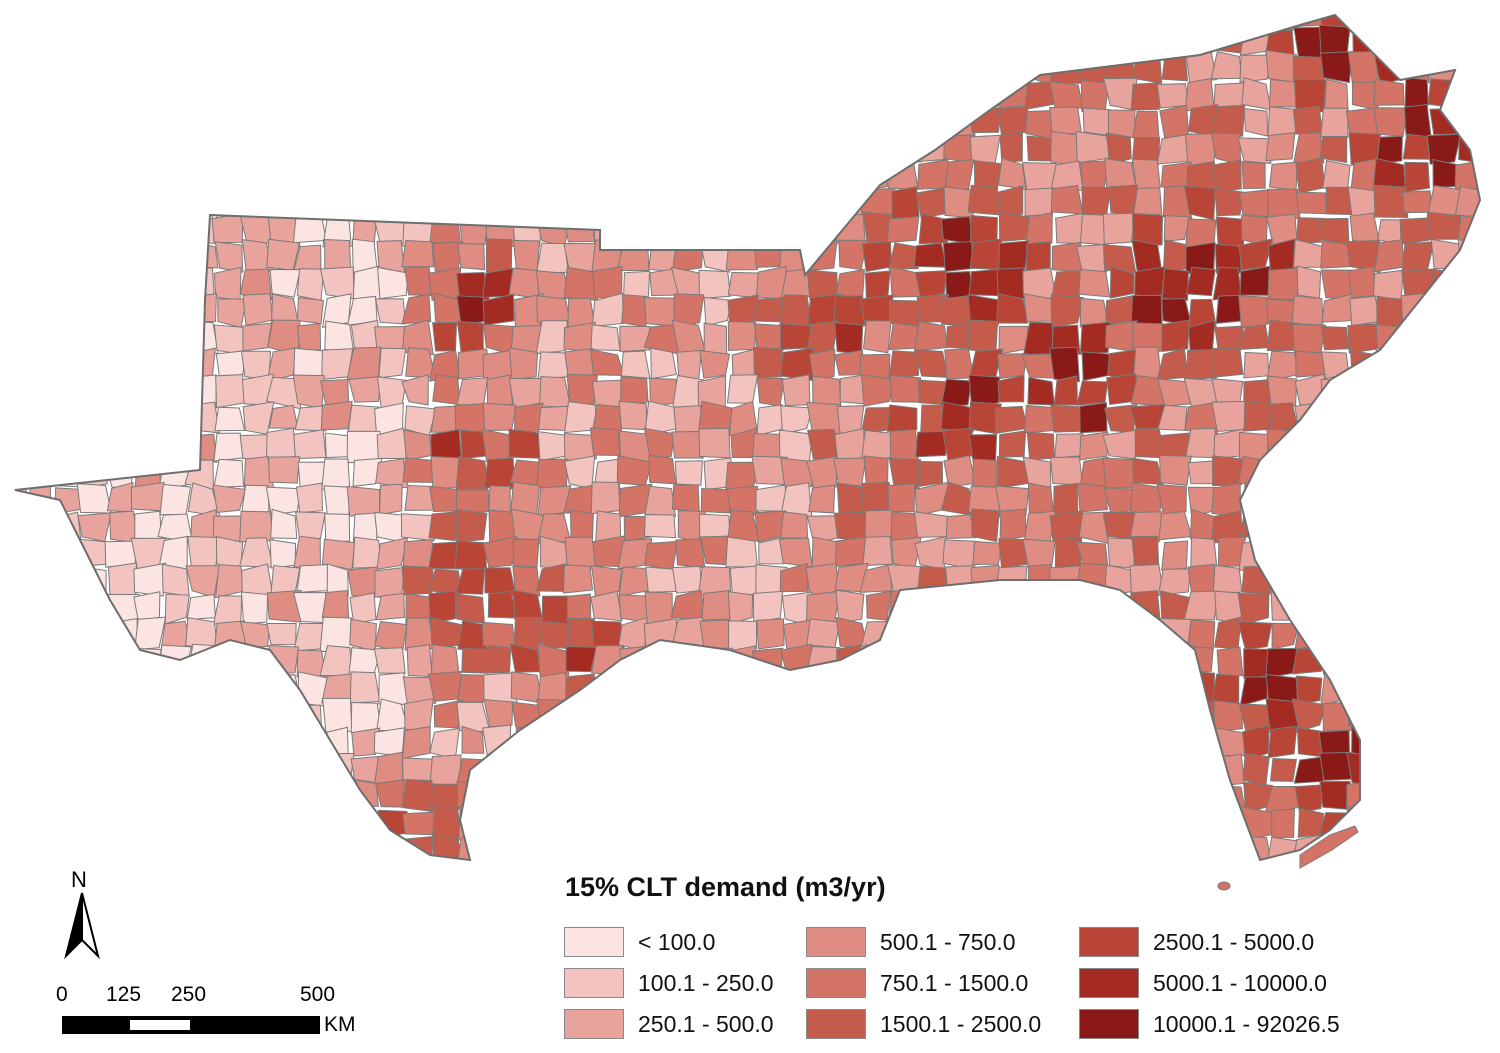  What do you see at coordinates (1109, 983) in the screenshot?
I see `legend-swatch` at bounding box center [1109, 983].